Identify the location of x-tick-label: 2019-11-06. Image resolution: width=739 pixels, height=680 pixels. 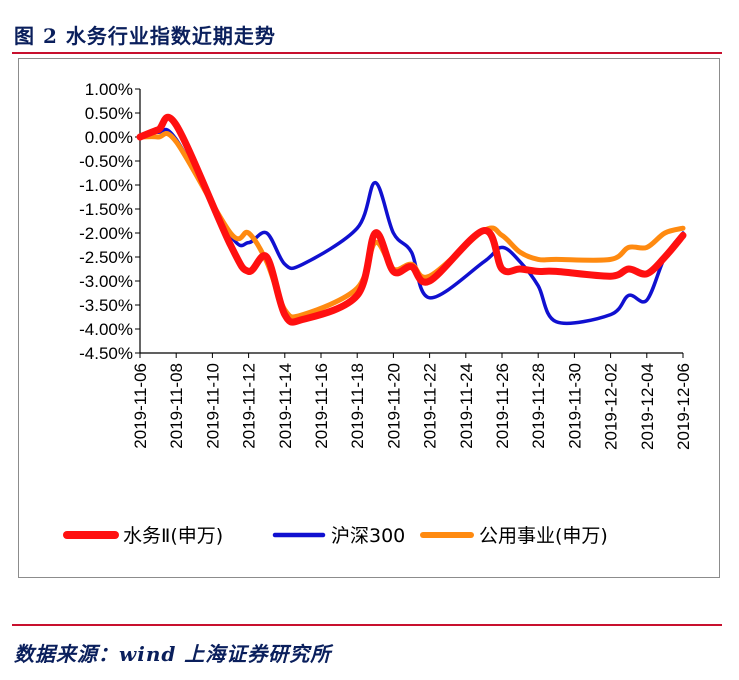
(140, 406).